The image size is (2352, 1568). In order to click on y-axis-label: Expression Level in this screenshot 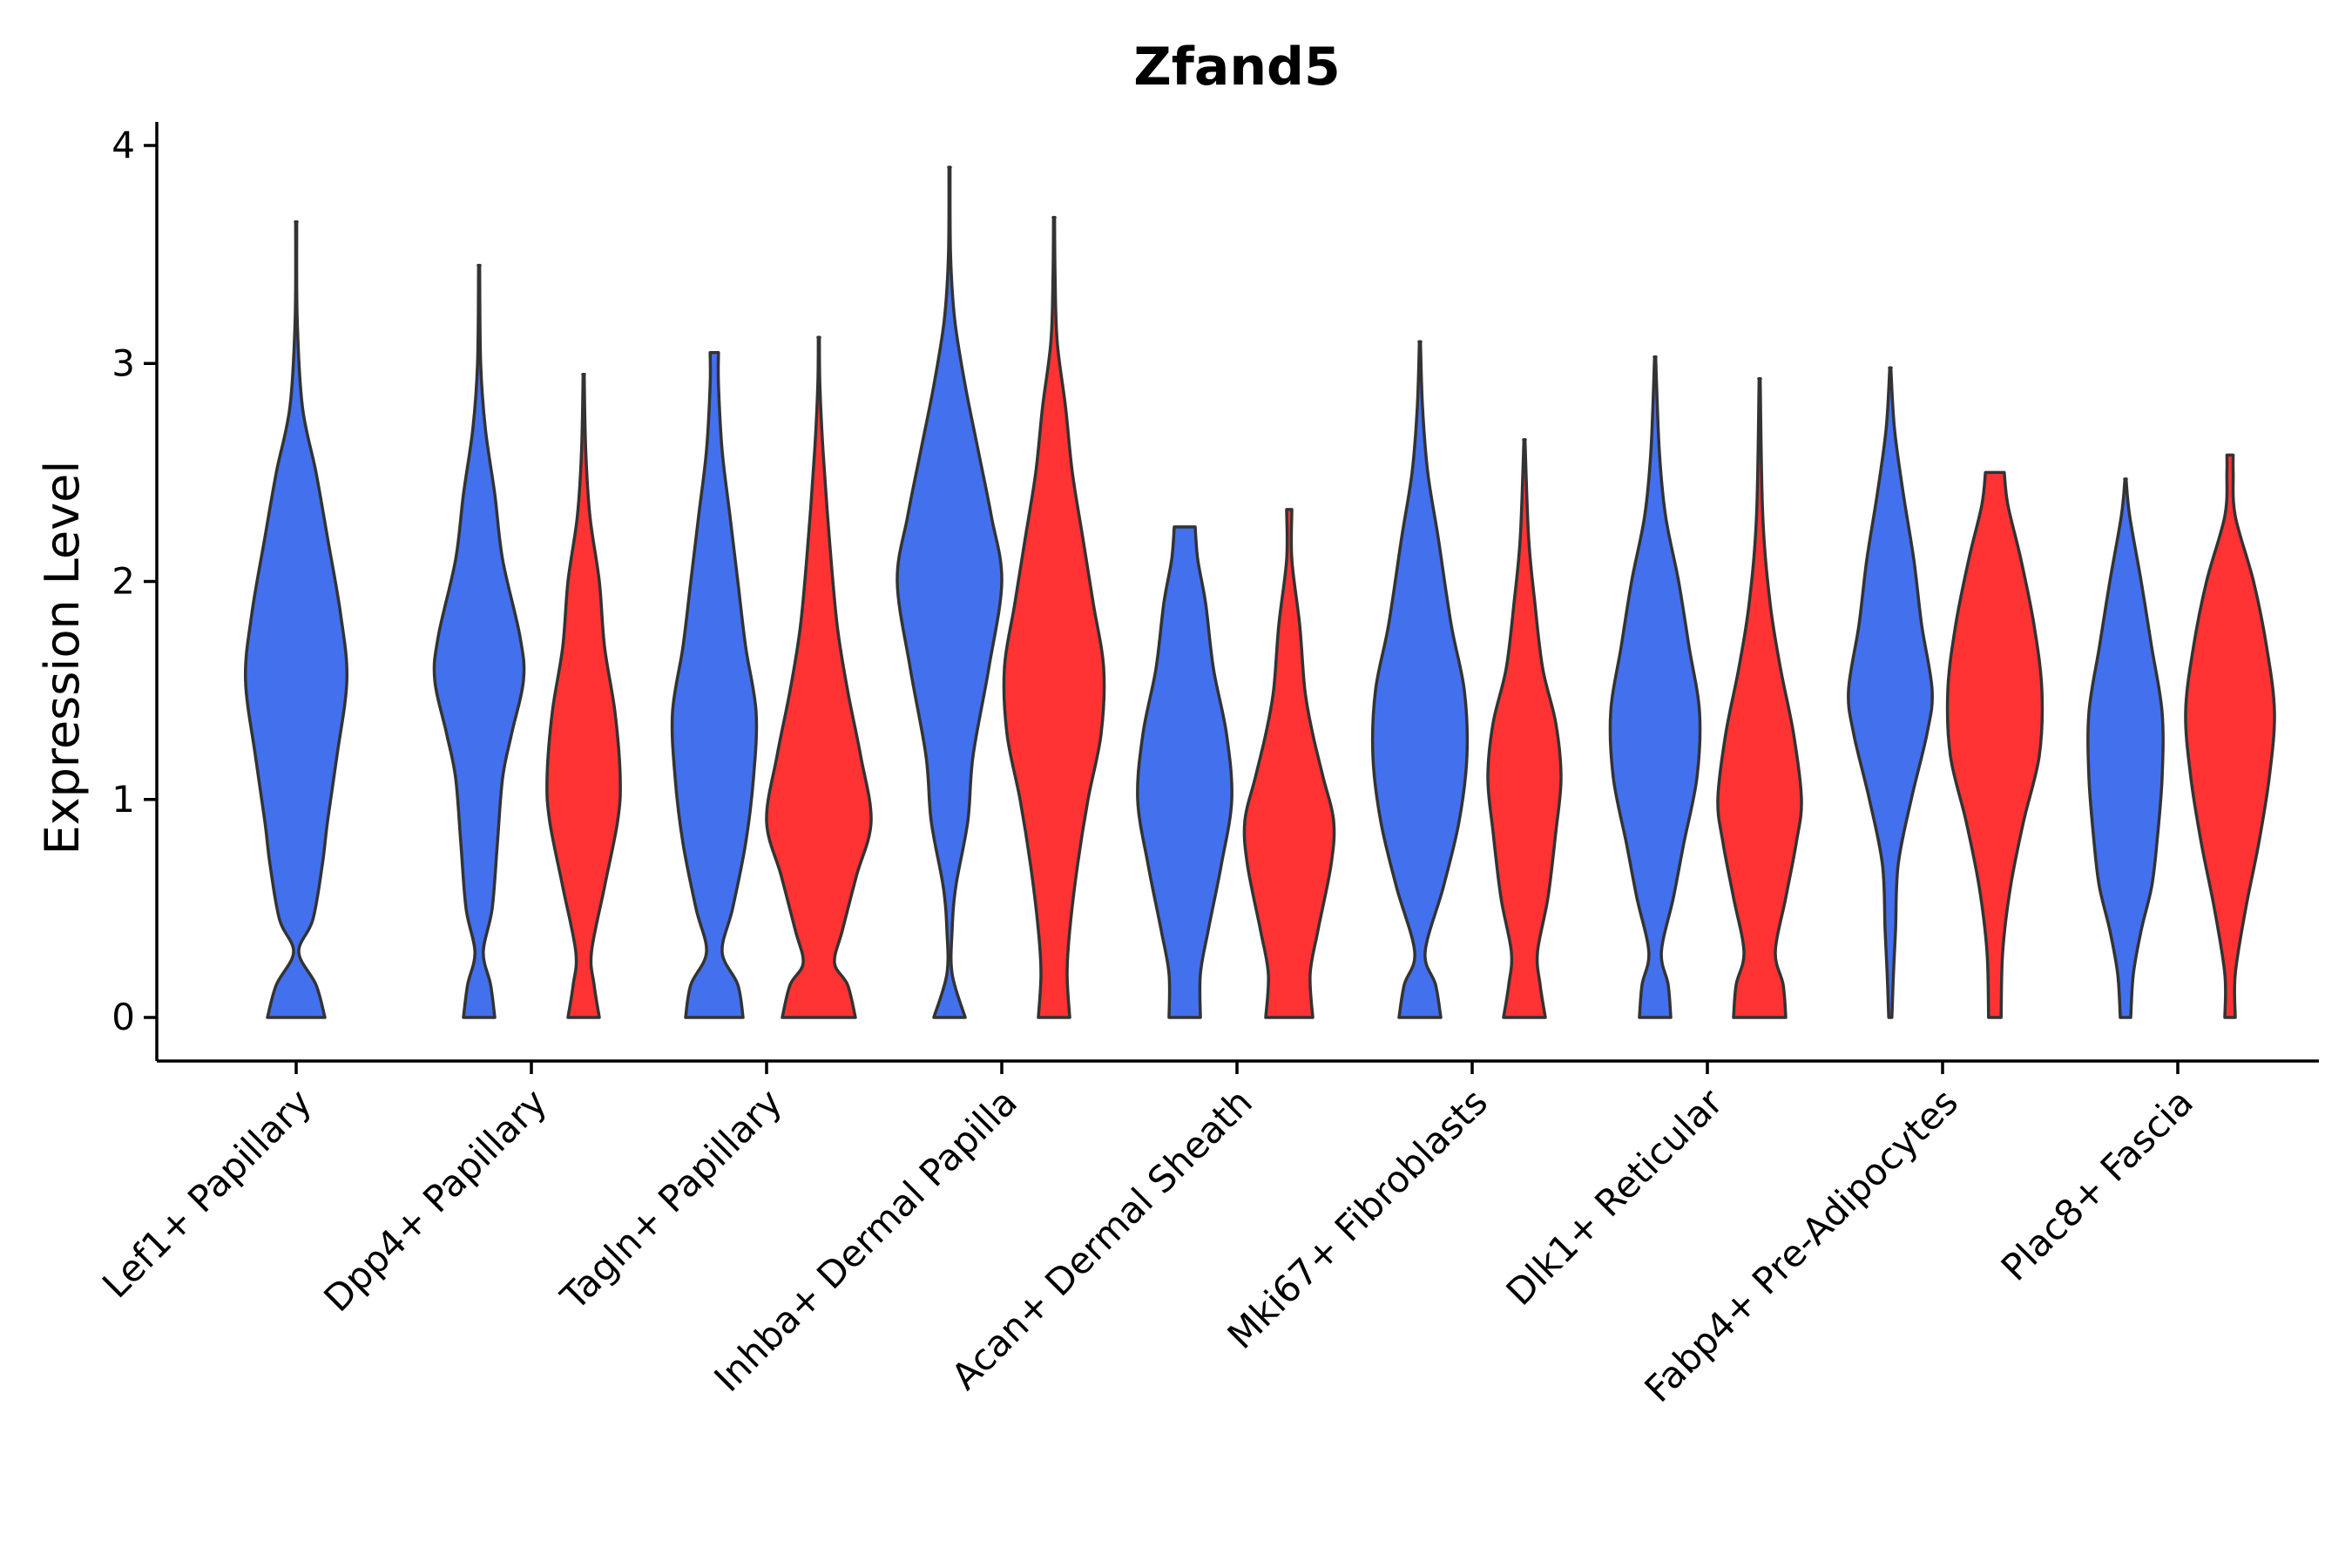, I will do `click(62, 658)`.